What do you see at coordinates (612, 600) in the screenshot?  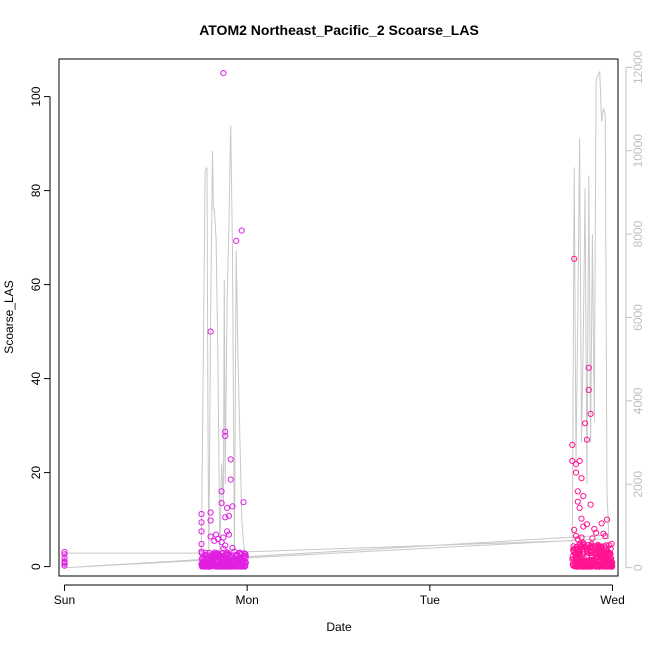 I see `x-tick-label: Wed` at bounding box center [612, 600].